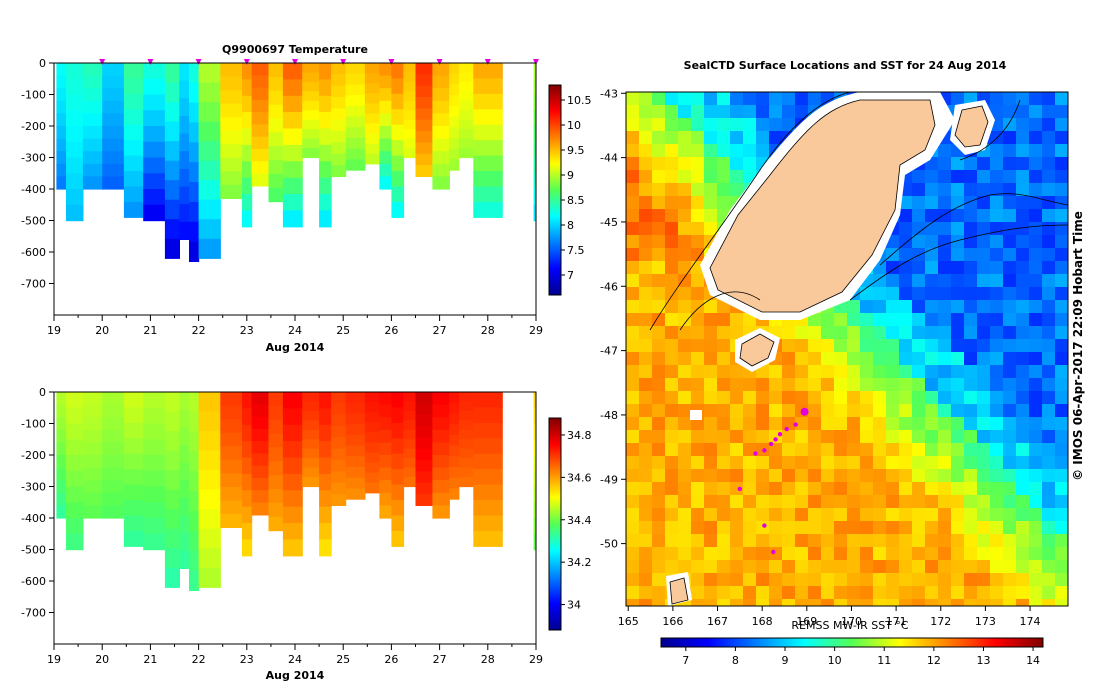  I want to click on x-tick-label: 21, so click(150, 659).